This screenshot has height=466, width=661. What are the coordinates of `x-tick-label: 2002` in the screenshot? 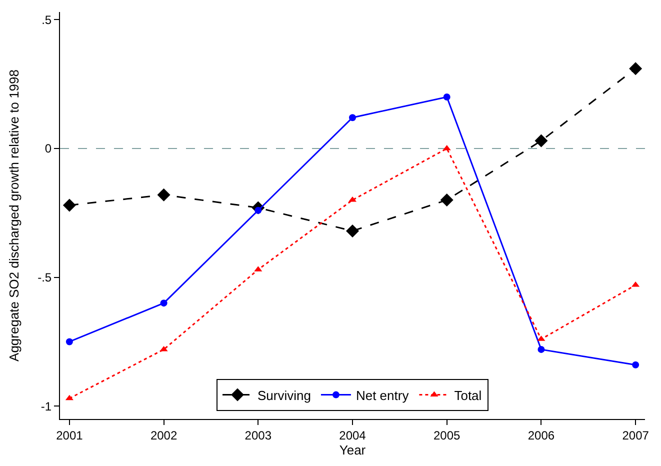 It's located at (164, 435).